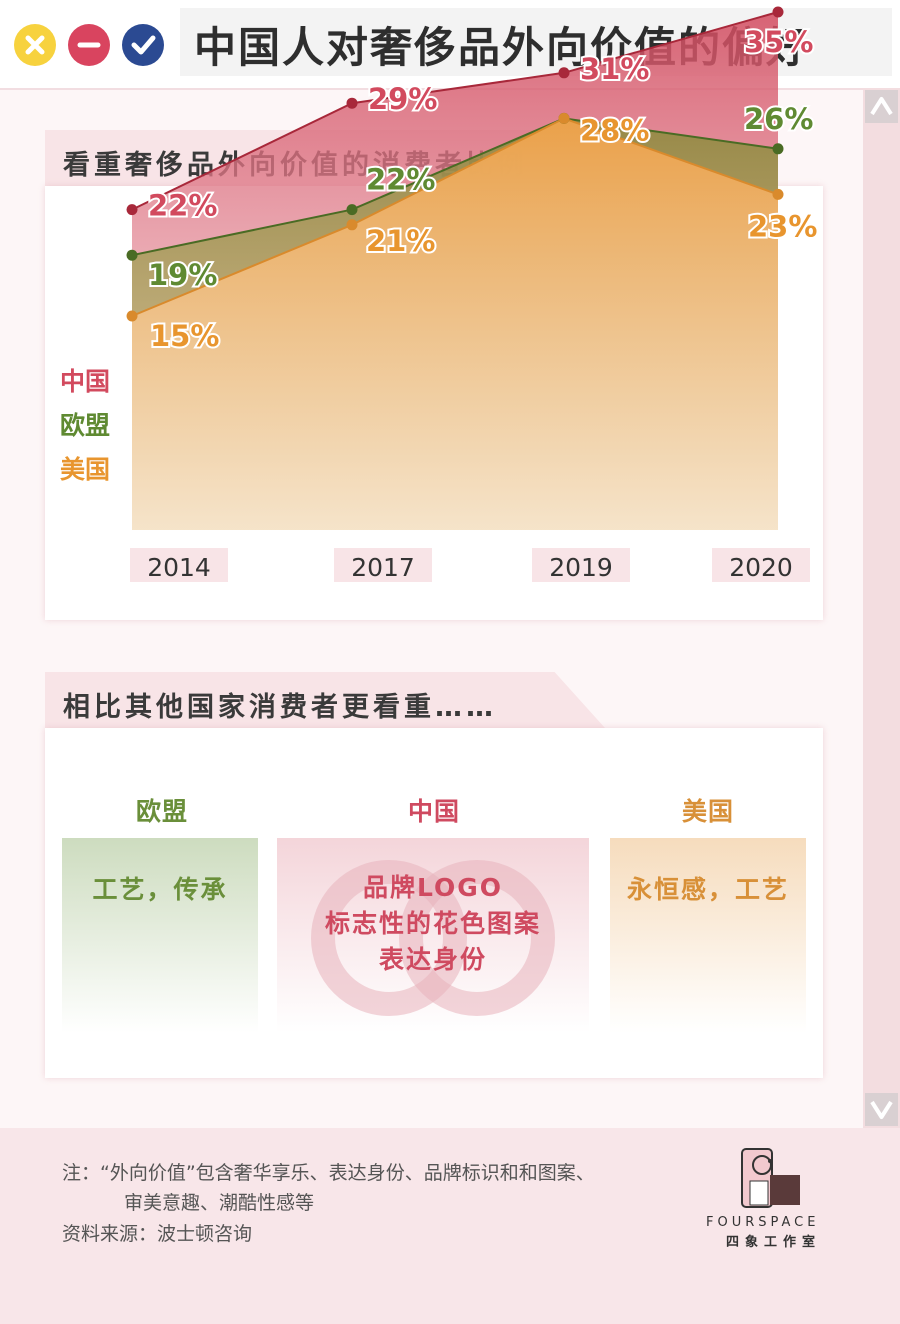  What do you see at coordinates (132, 255) in the screenshot?
I see `data-point-eu-2014` at bounding box center [132, 255].